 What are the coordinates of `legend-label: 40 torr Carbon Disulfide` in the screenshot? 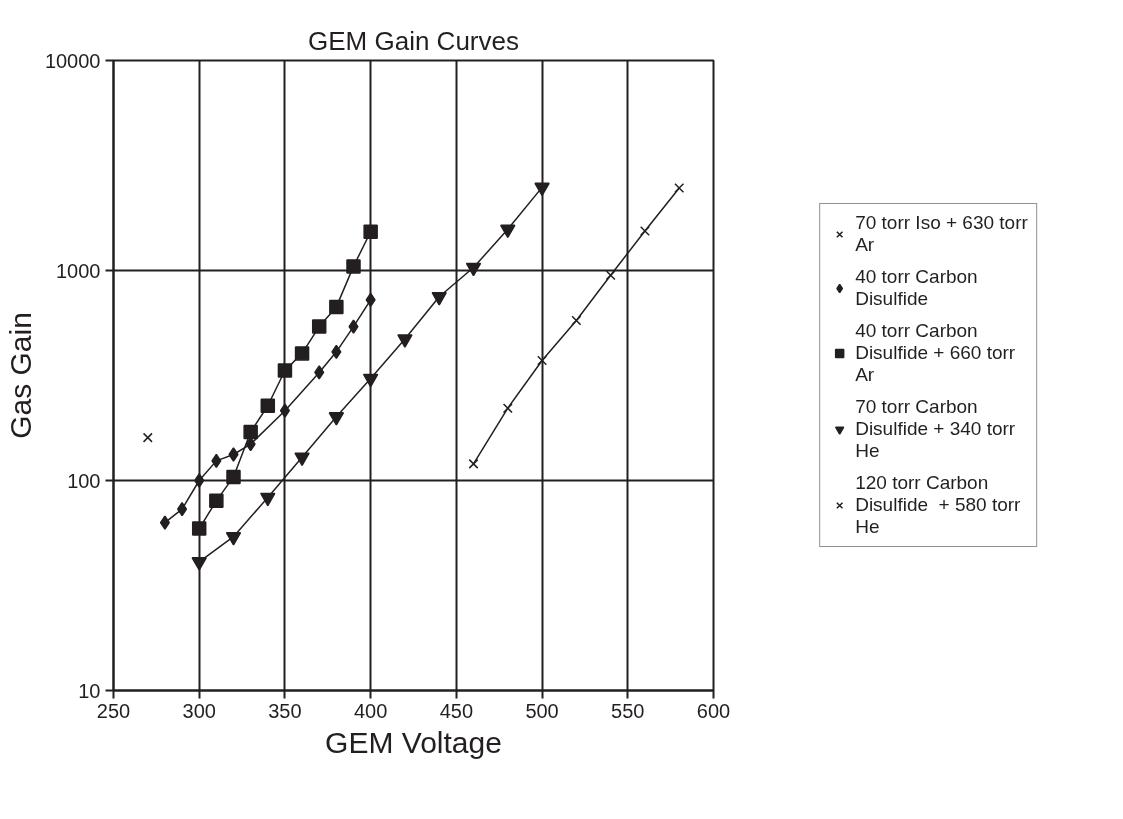 It's located at (916, 288).